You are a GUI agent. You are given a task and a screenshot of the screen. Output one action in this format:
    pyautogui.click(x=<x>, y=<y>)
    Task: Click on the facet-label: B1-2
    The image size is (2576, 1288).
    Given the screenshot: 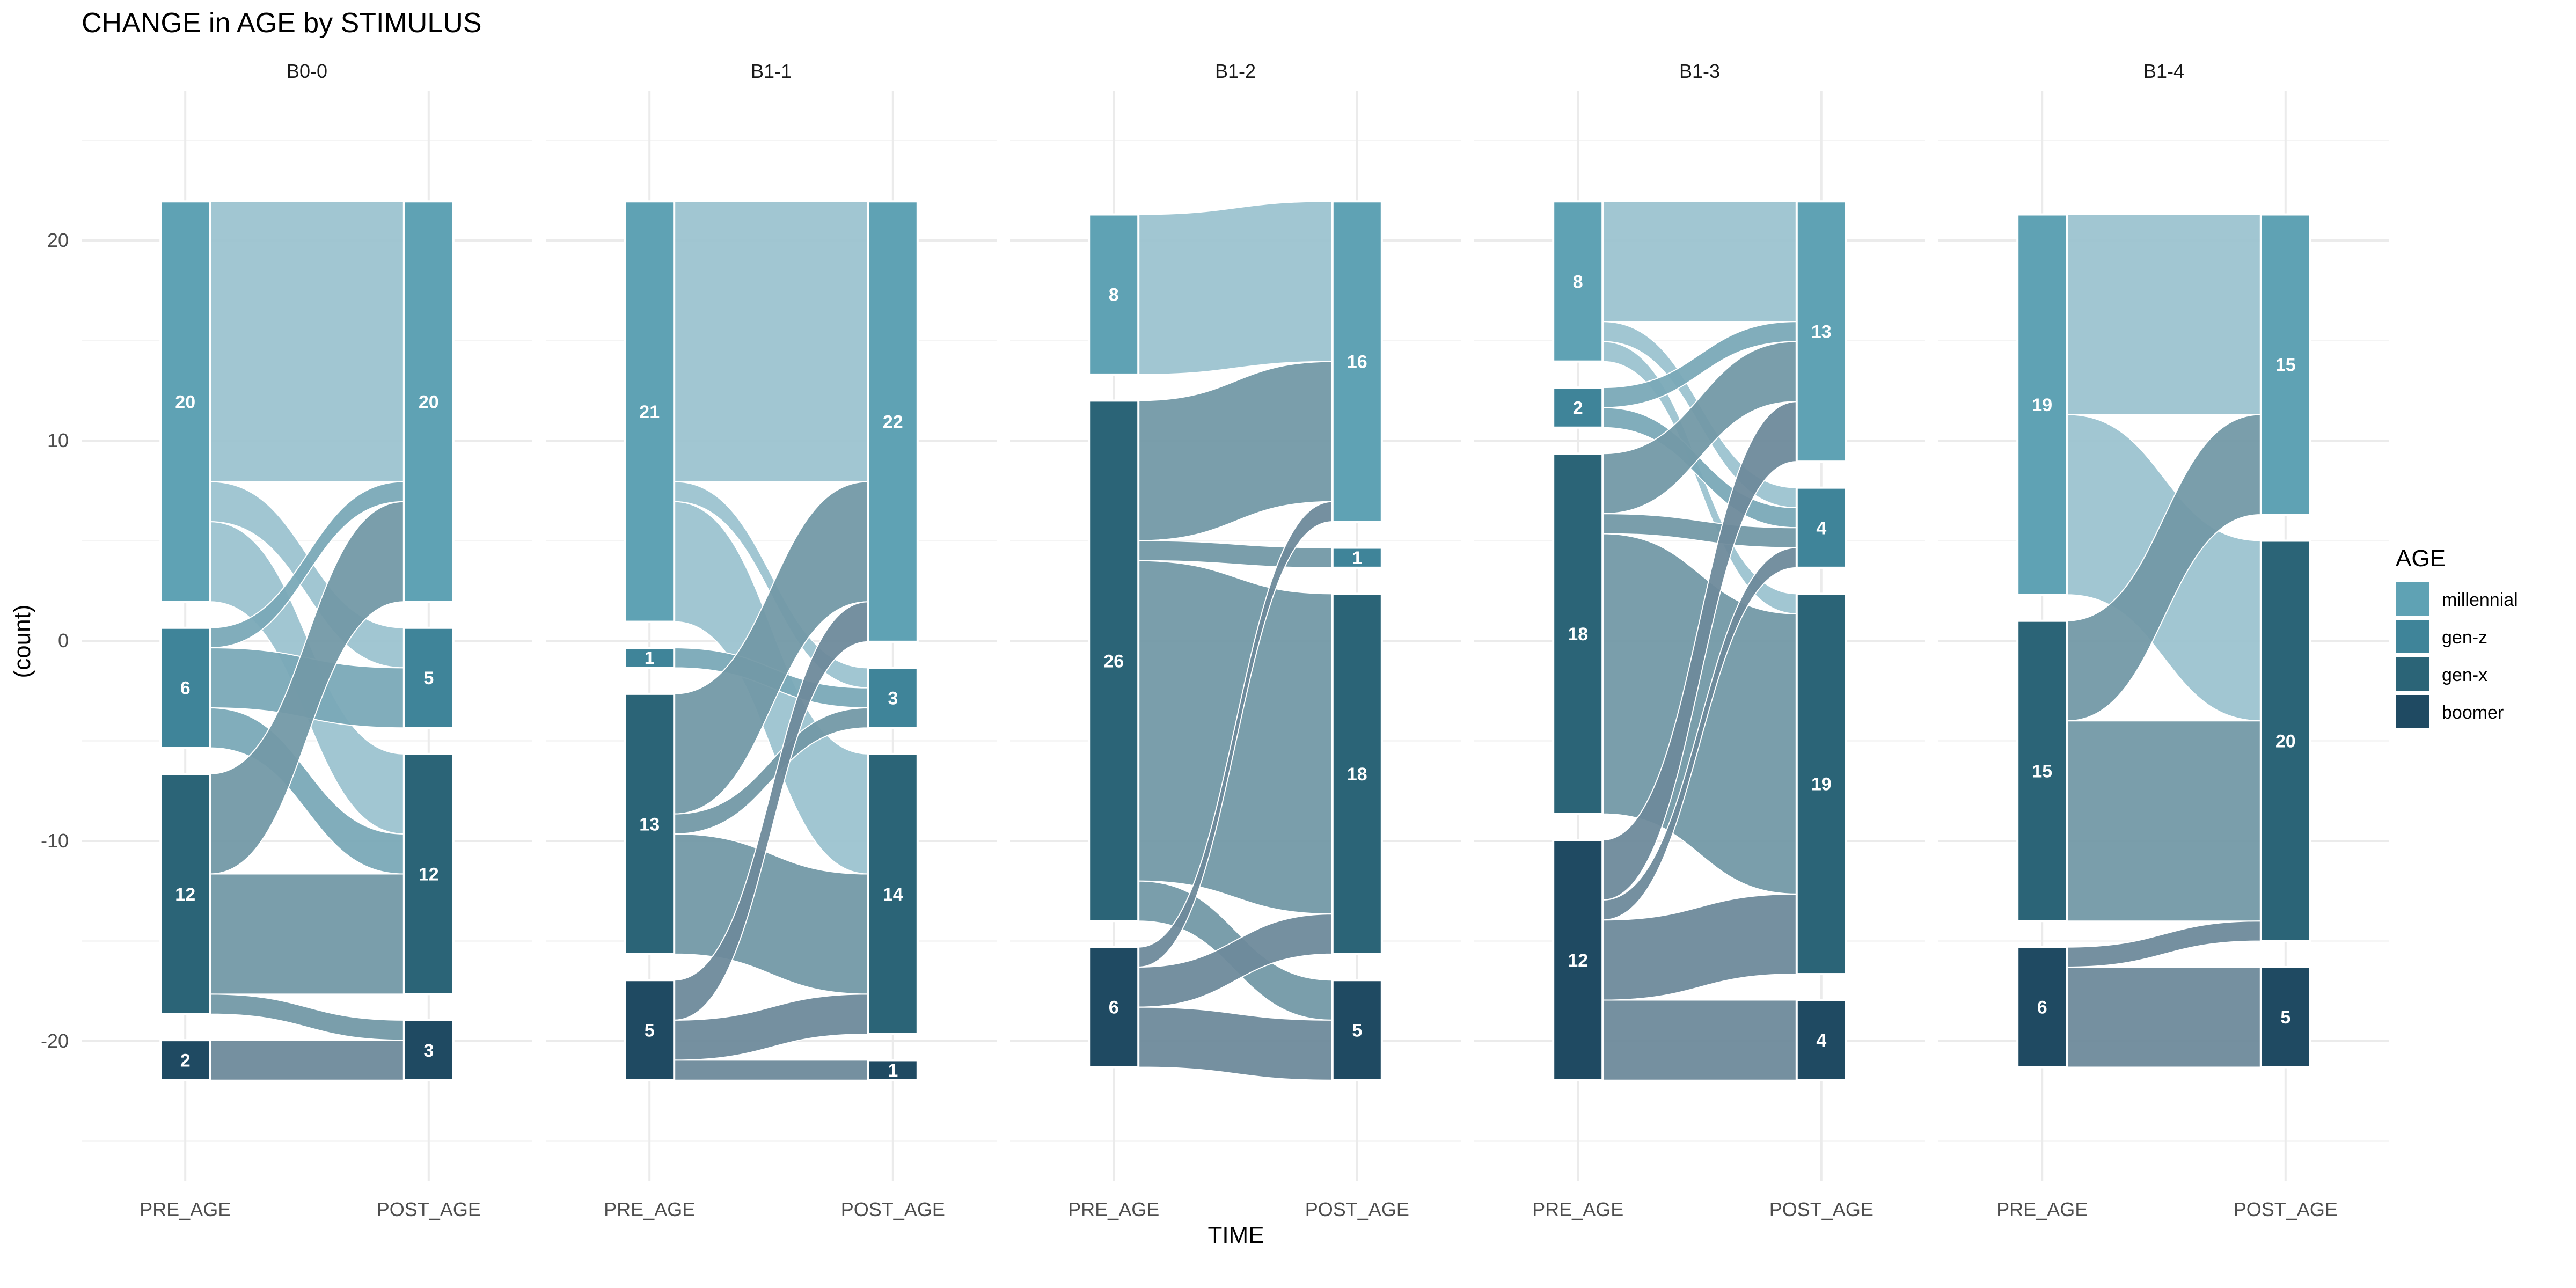 What is the action you would take?
    pyautogui.click(x=1235, y=71)
    